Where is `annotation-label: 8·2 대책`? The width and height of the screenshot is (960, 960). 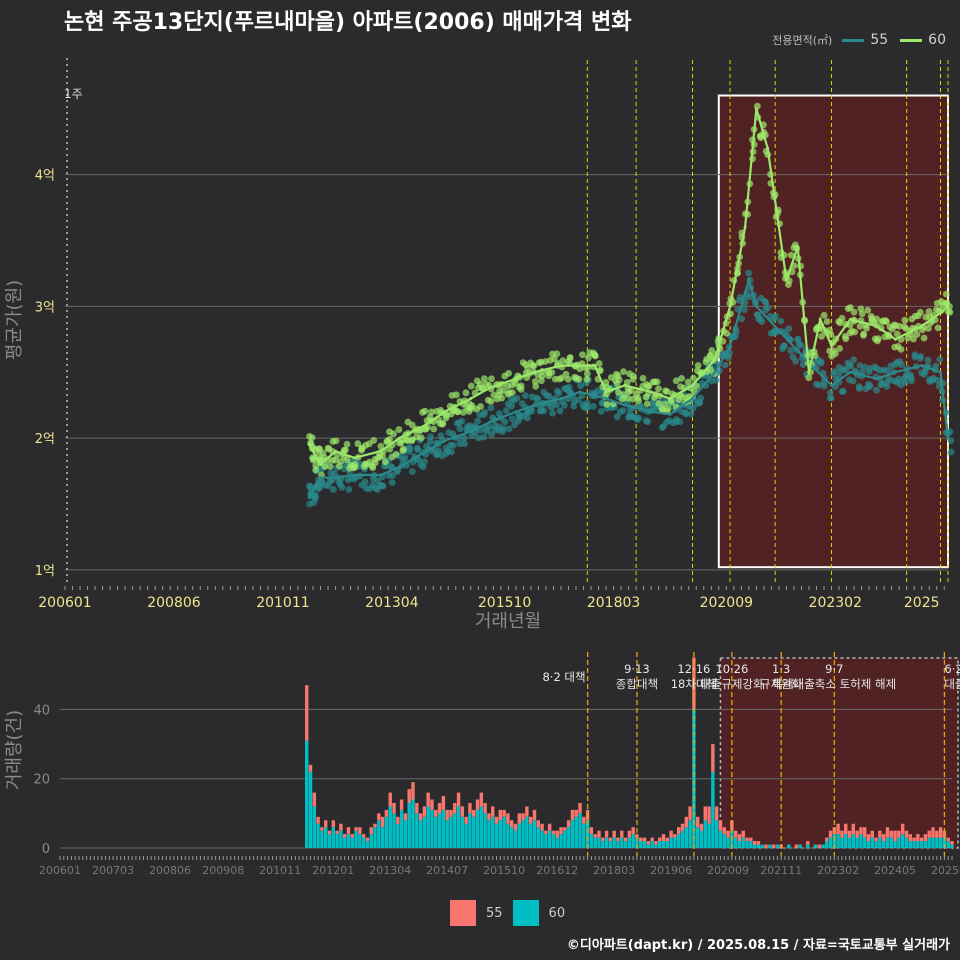
annotation-label: 8·2 대책 is located at coordinates (563, 677).